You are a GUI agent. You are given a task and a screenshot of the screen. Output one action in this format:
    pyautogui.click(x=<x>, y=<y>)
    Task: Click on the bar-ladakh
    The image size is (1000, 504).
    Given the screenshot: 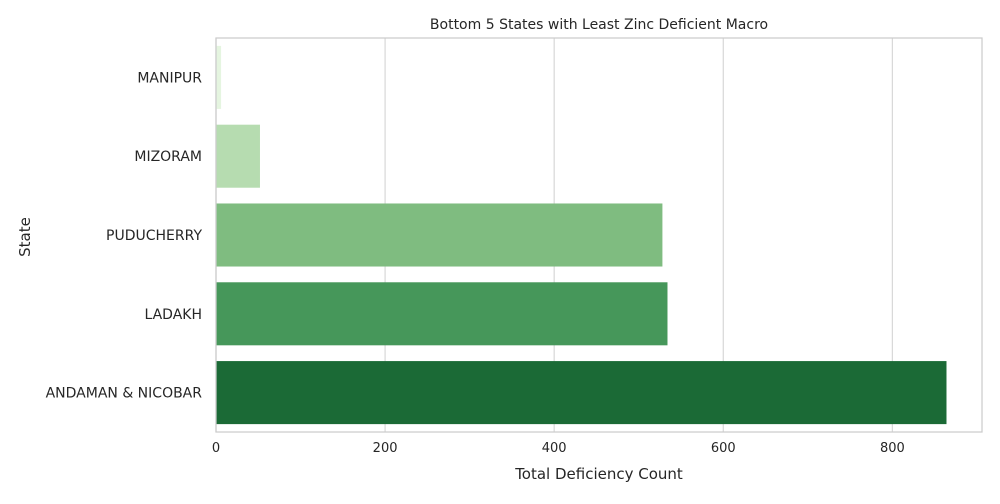 What is the action you would take?
    pyautogui.click(x=442, y=314)
    